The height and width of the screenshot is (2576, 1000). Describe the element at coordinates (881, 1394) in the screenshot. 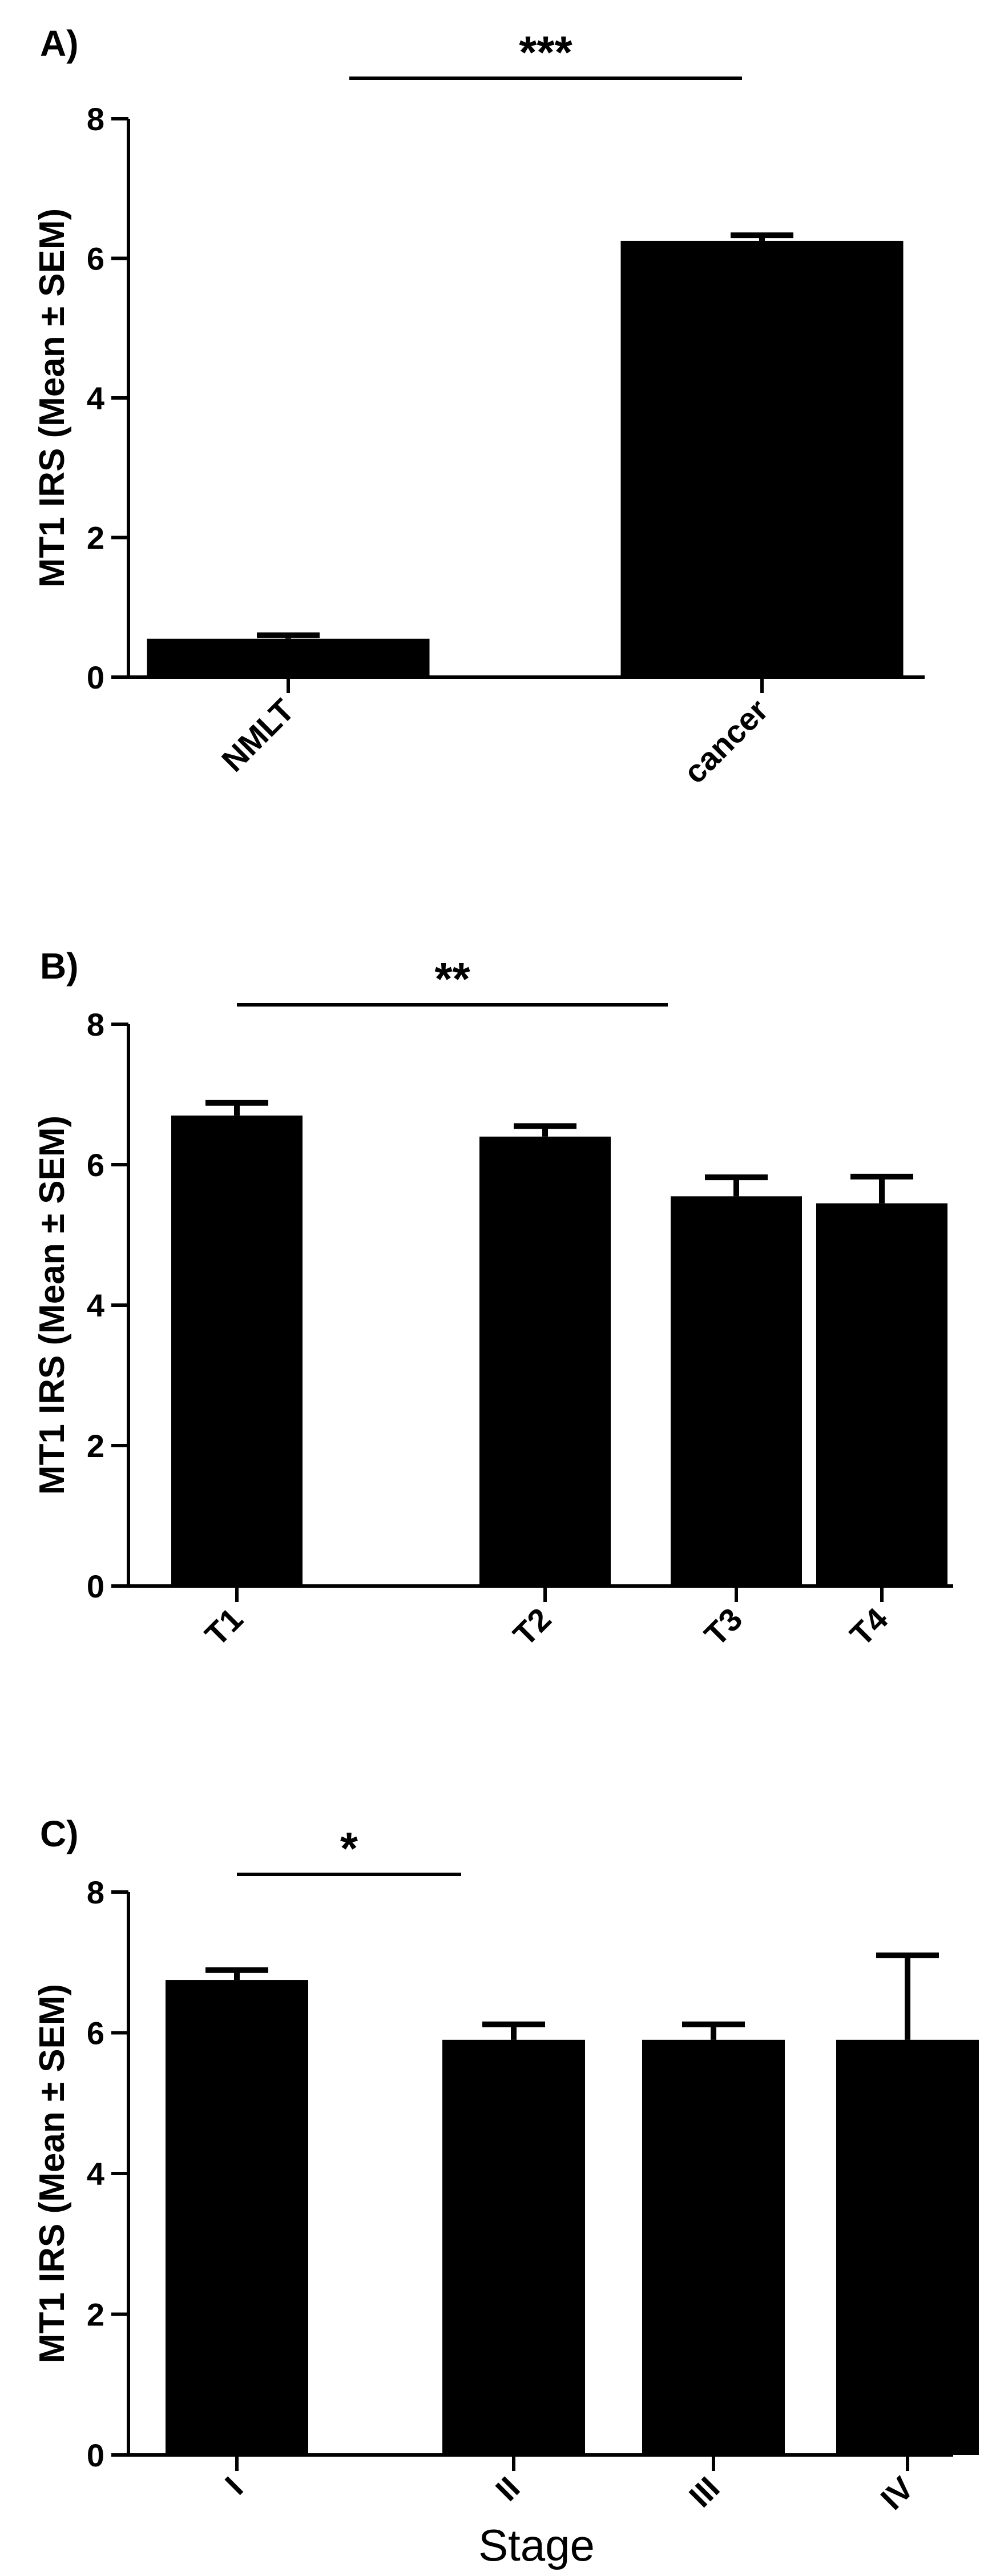

I see `bar-t4` at that location.